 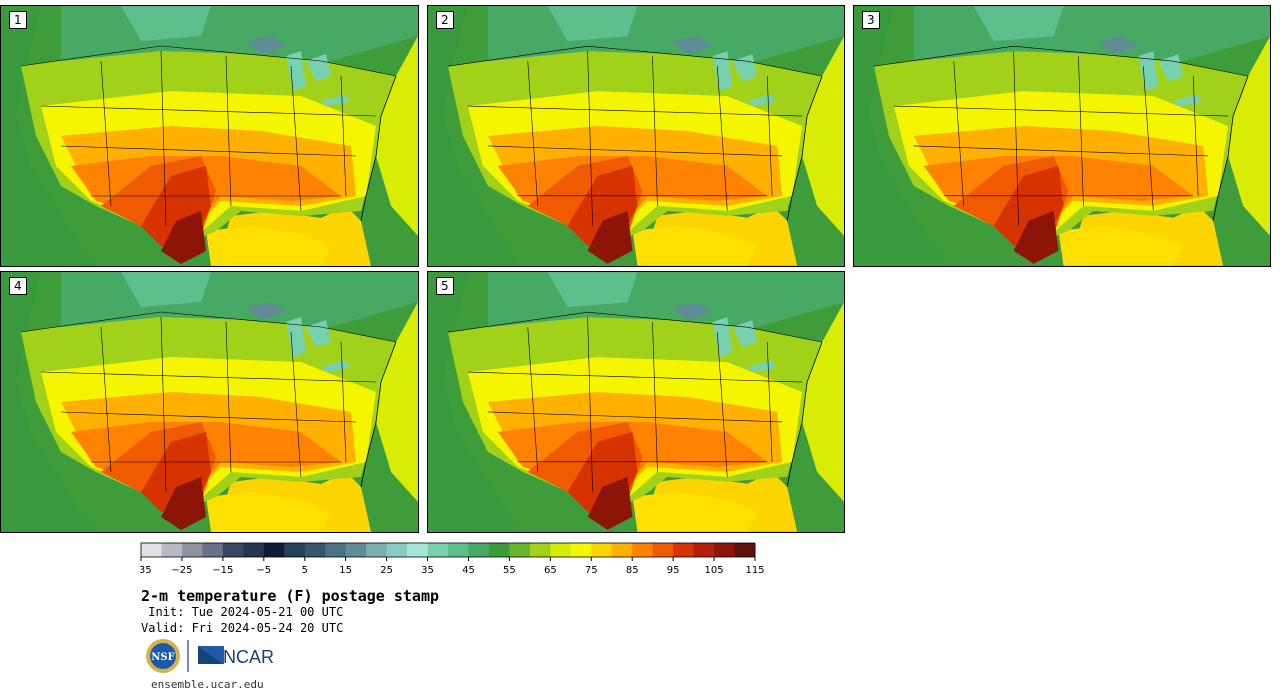 I want to click on site-url: ensemble.ucar.edu, so click(x=207, y=684).